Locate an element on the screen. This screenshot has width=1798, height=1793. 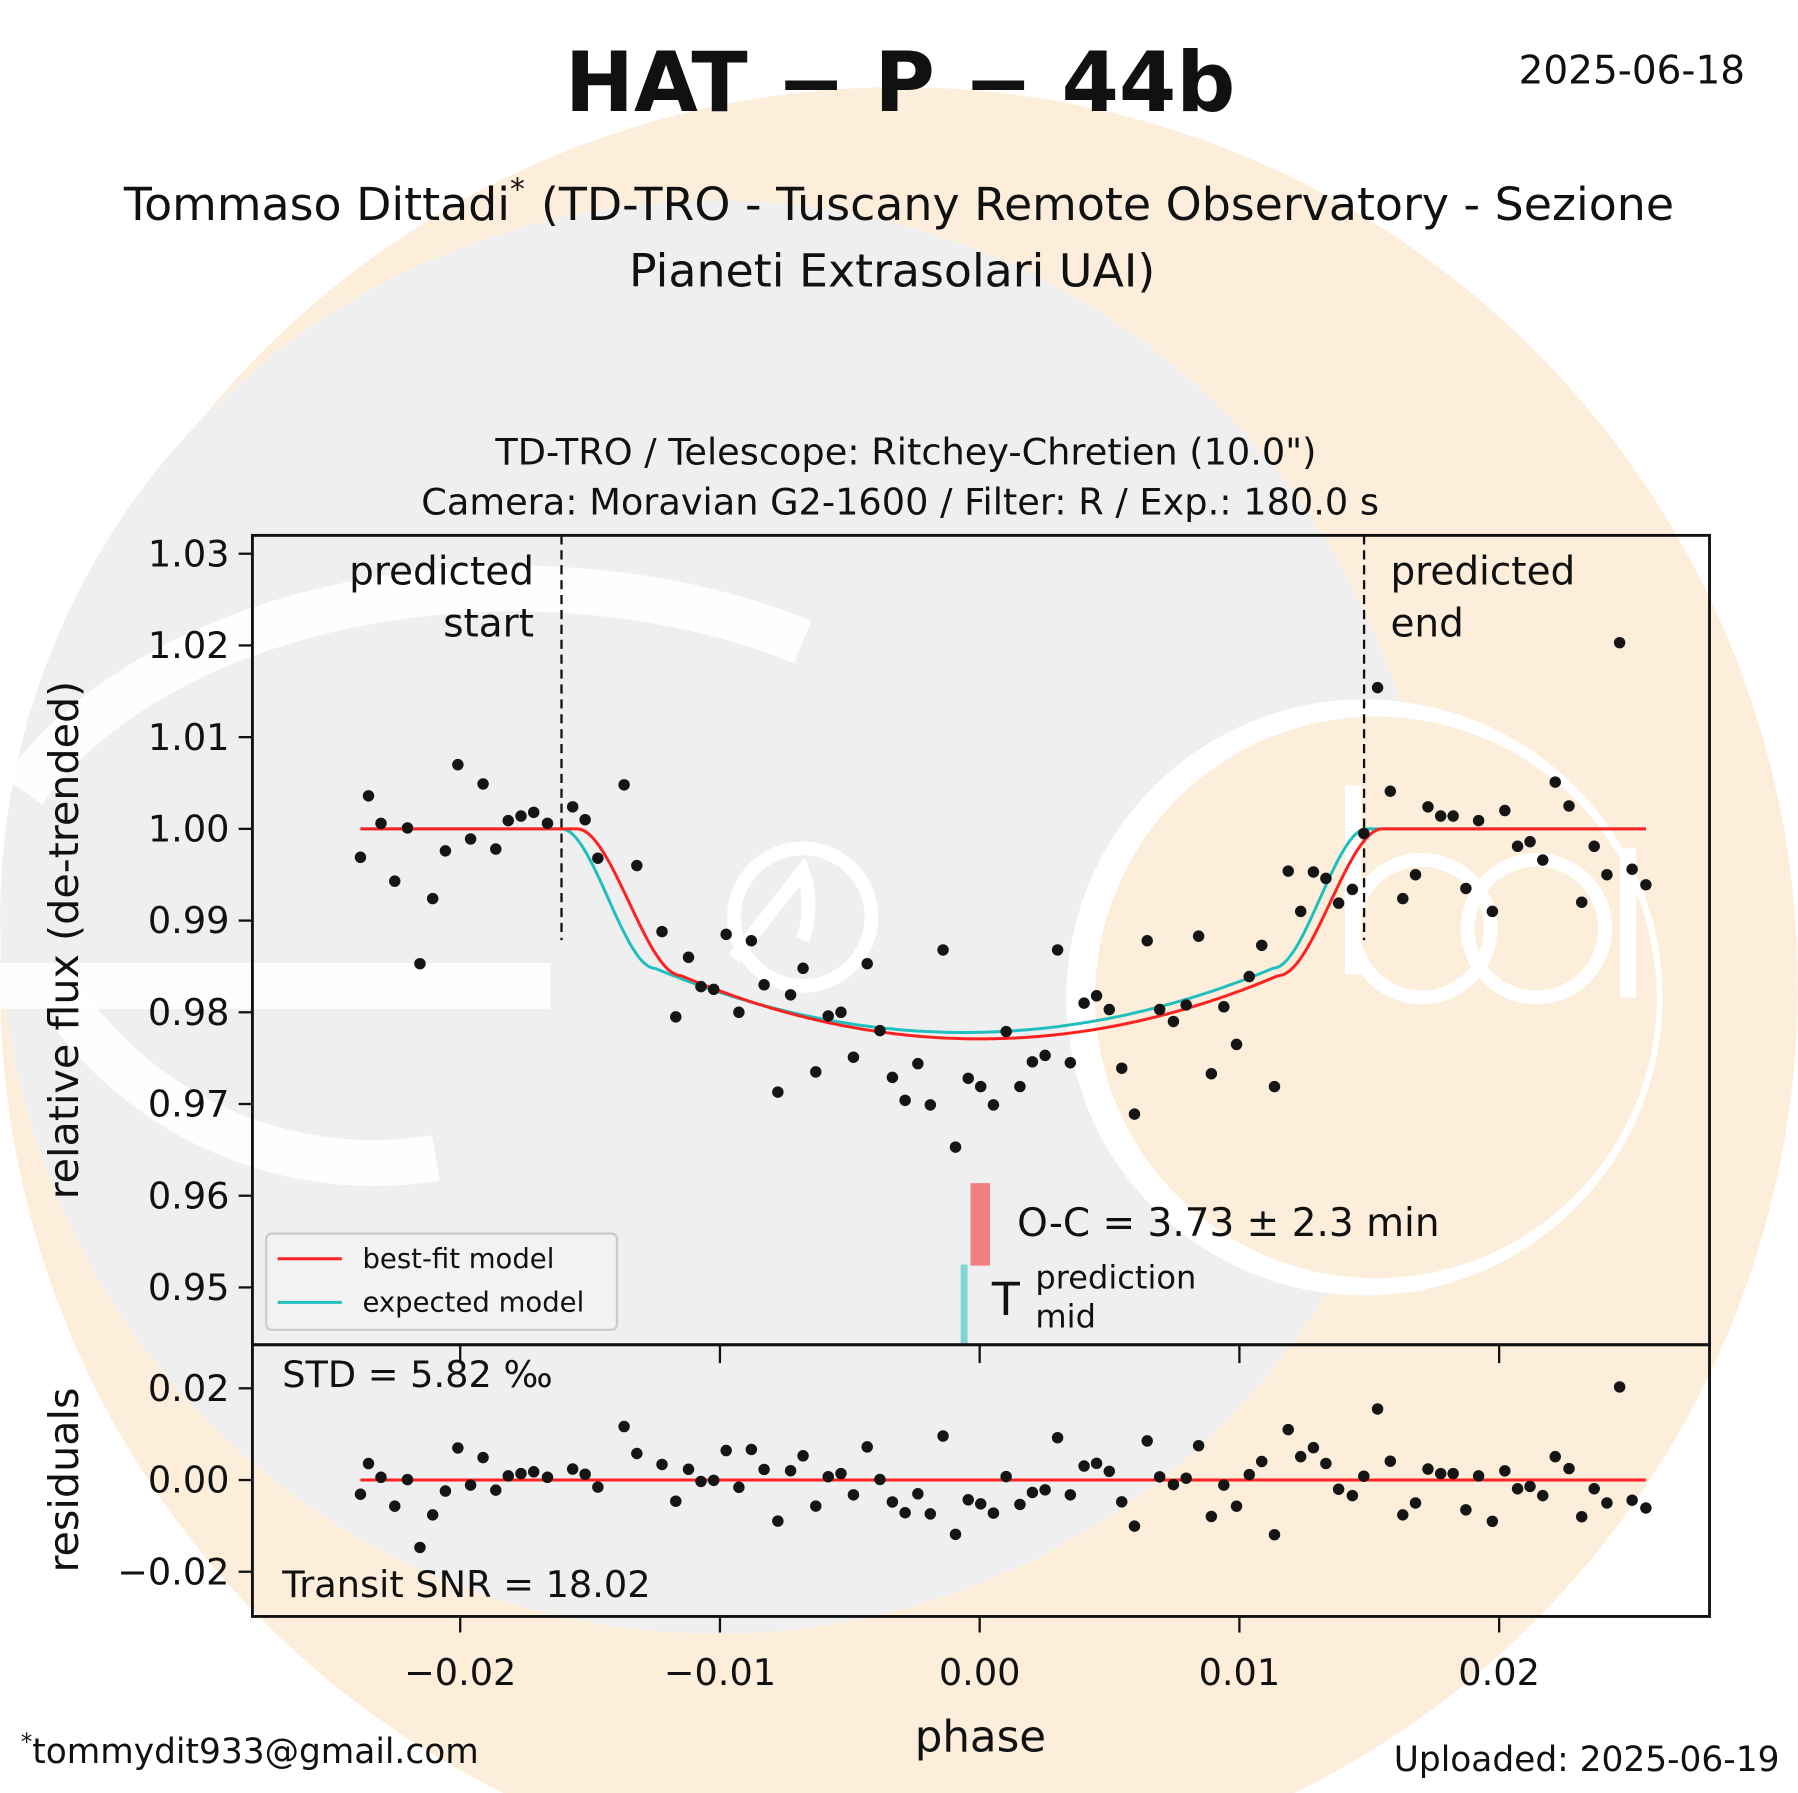
y-tick-label: 1.00 is located at coordinates (189, 828).